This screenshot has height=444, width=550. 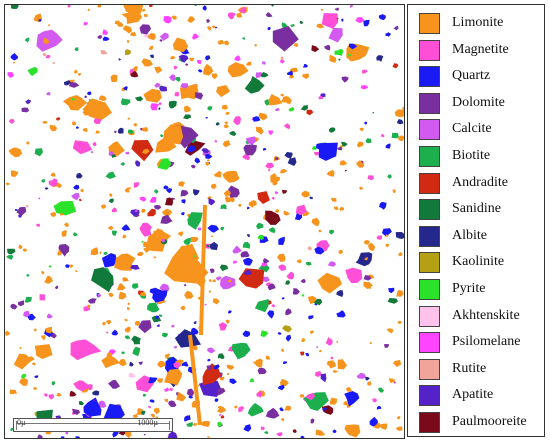 What do you see at coordinates (472, 129) in the screenshot?
I see `legend-label: Calcite` at bounding box center [472, 129].